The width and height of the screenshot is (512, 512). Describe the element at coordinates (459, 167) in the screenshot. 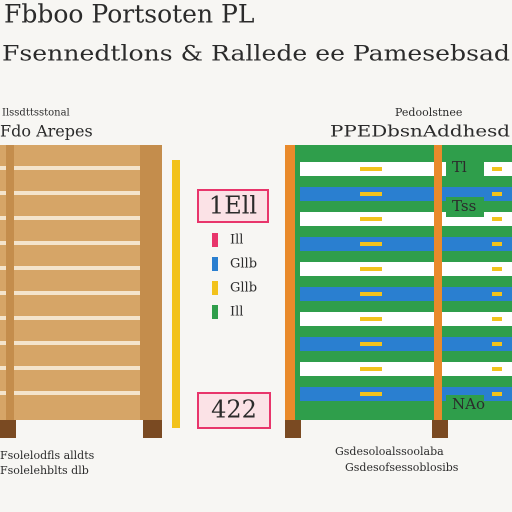

I see `row-label: Tl` at that location.